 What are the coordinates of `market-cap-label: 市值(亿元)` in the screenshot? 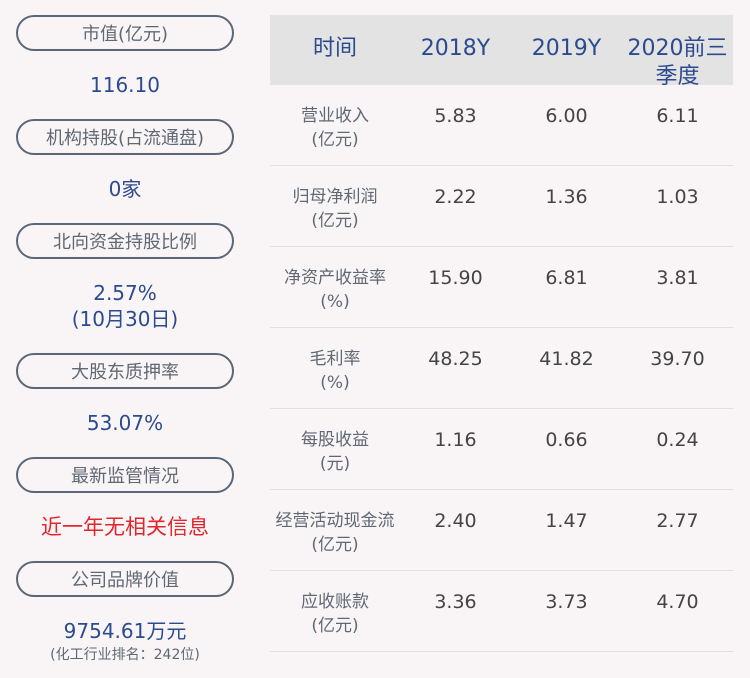 It's located at (125, 33).